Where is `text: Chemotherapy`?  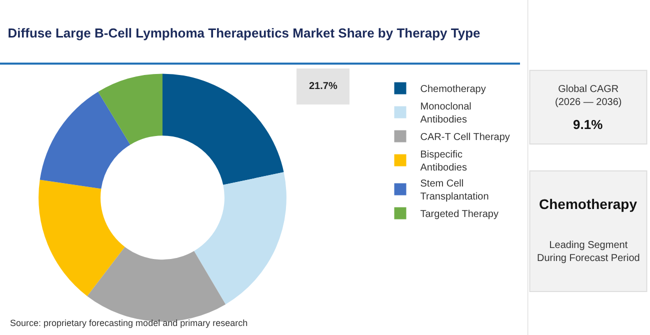
text: Chemotherapy is located at coordinates (588, 204).